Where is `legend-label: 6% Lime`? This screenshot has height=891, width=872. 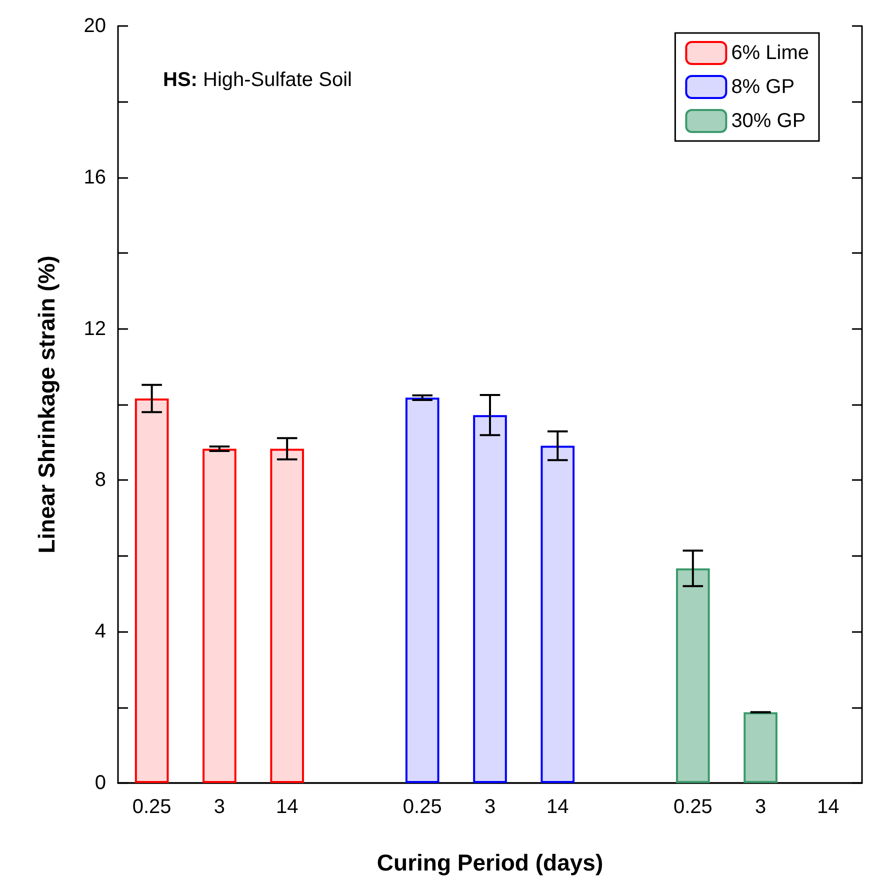 legend-label: 6% Lime is located at coordinates (770, 53).